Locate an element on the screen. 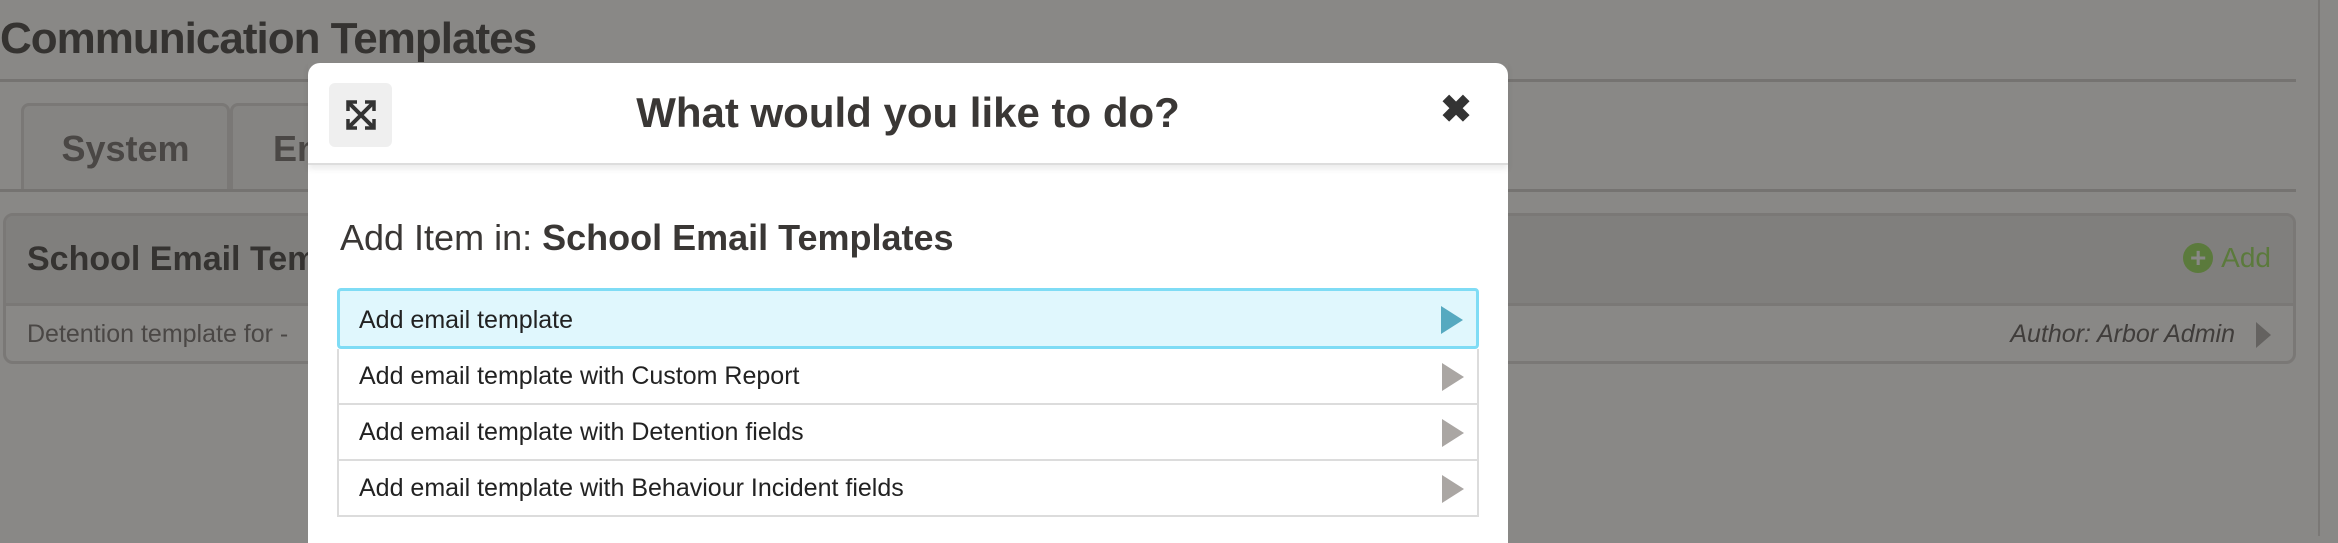 The image size is (2338, 543). expand-button is located at coordinates (360, 115).